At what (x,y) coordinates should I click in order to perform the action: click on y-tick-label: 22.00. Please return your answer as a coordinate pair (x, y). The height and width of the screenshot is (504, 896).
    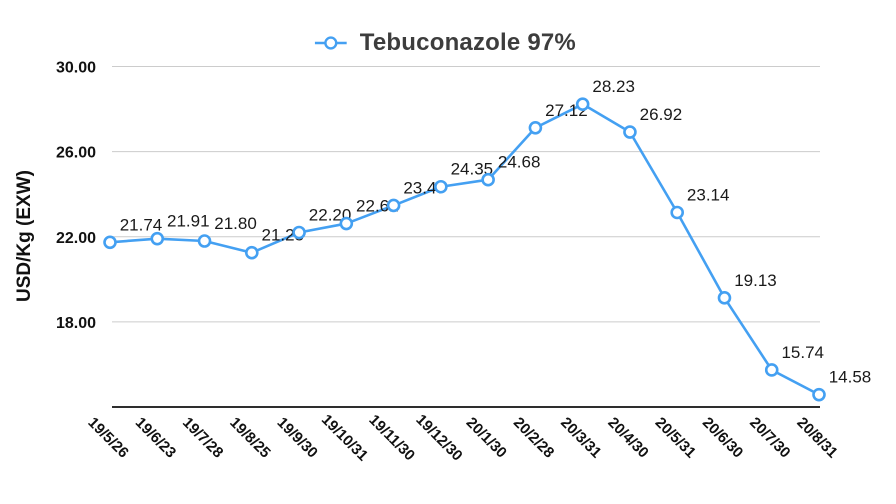
    Looking at the image, I should click on (76, 238).